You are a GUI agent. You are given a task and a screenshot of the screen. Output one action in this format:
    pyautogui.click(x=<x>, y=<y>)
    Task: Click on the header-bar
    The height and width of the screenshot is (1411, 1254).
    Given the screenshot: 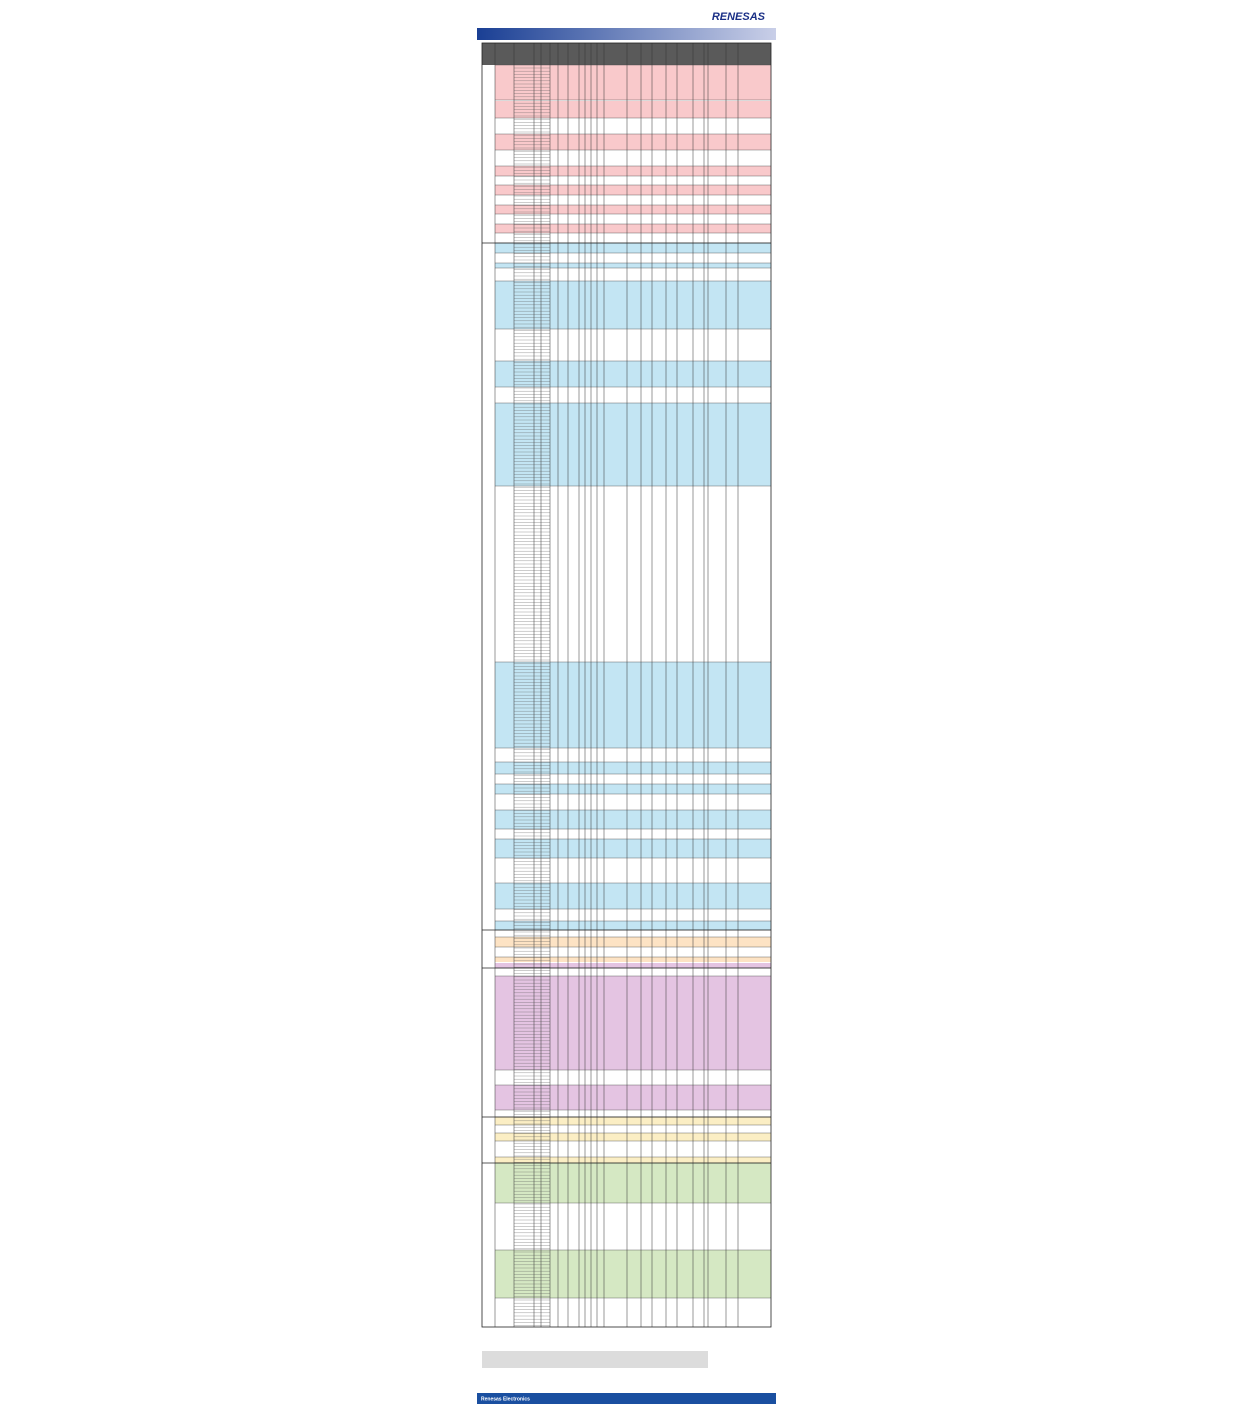 What is the action you would take?
    pyautogui.click(x=626, y=34)
    